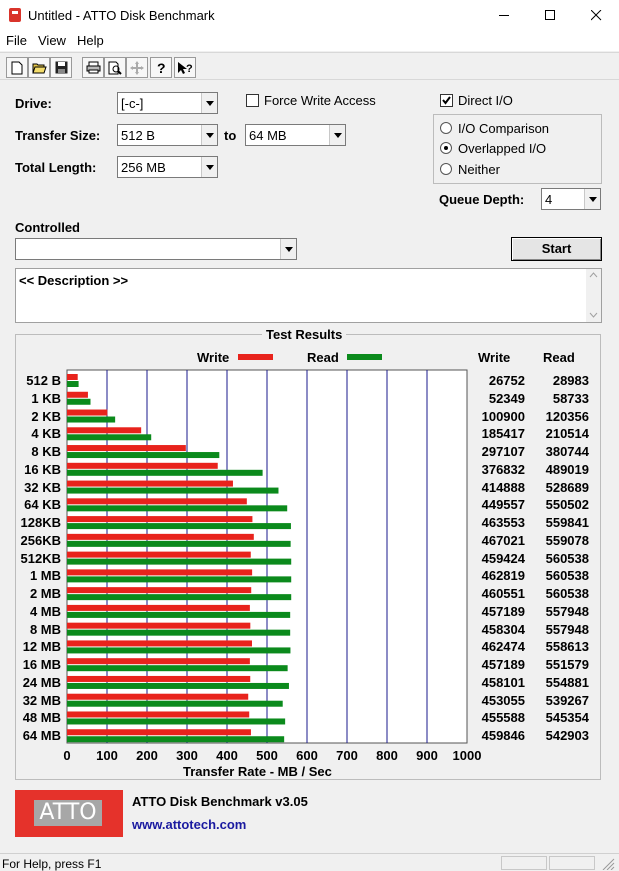 This screenshot has width=619, height=871. I want to click on row-label: 12 MB, so click(41, 647).